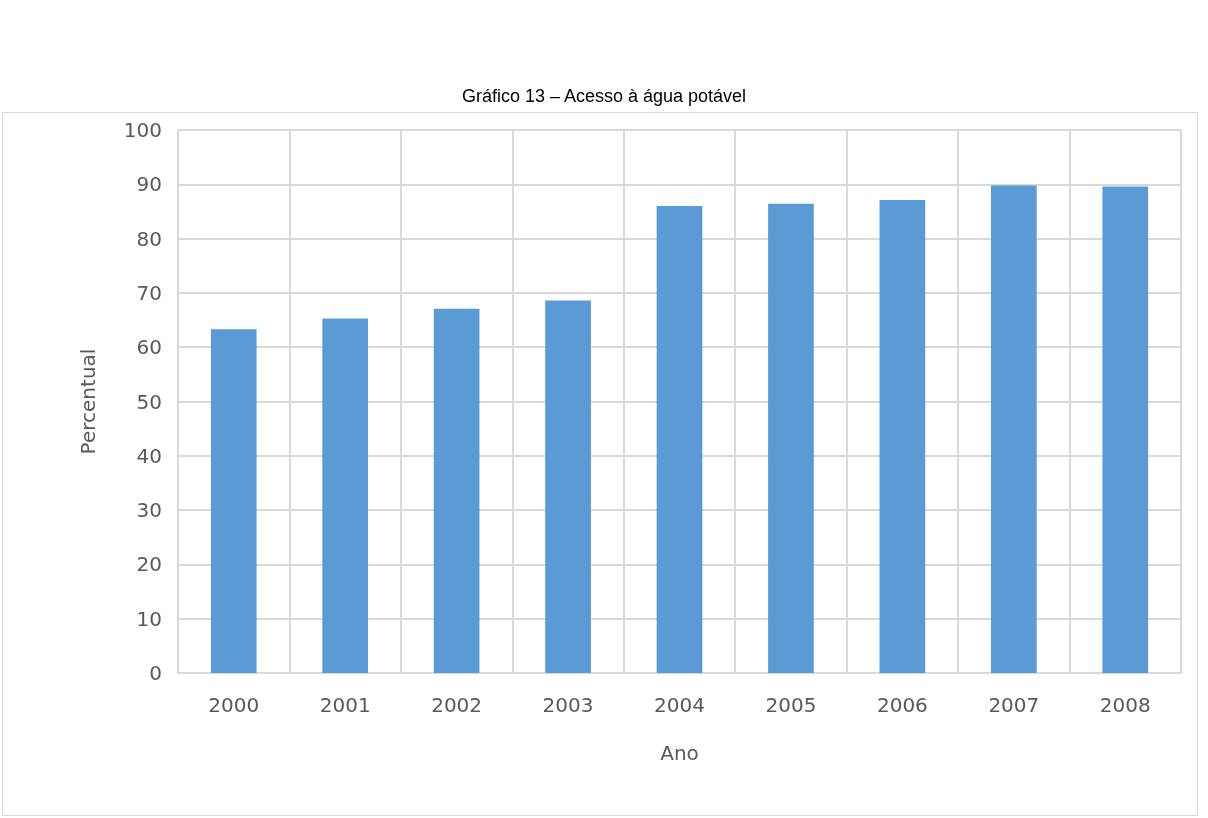 This screenshot has height=818, width=1208. I want to click on y-tick-label: 10, so click(149, 618).